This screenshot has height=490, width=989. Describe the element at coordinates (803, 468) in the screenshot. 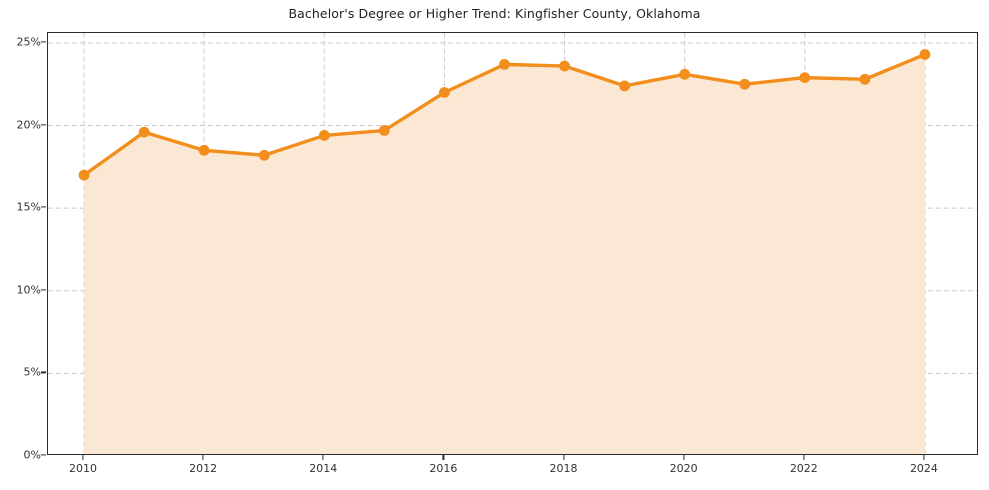

I see `x-axis-tick-label: 2022` at that location.